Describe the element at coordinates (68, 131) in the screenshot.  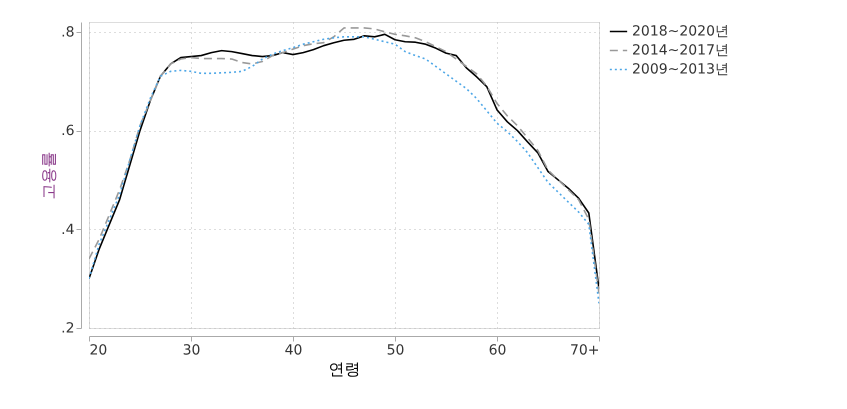
I see `y-tick-label: .6` at that location.